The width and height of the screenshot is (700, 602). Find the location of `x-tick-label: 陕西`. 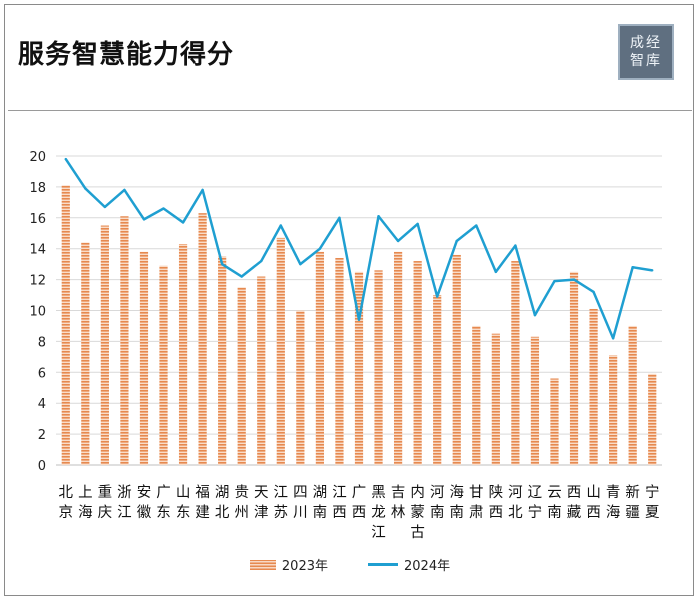

x-tick-label: 陕西 is located at coordinates (496, 502).